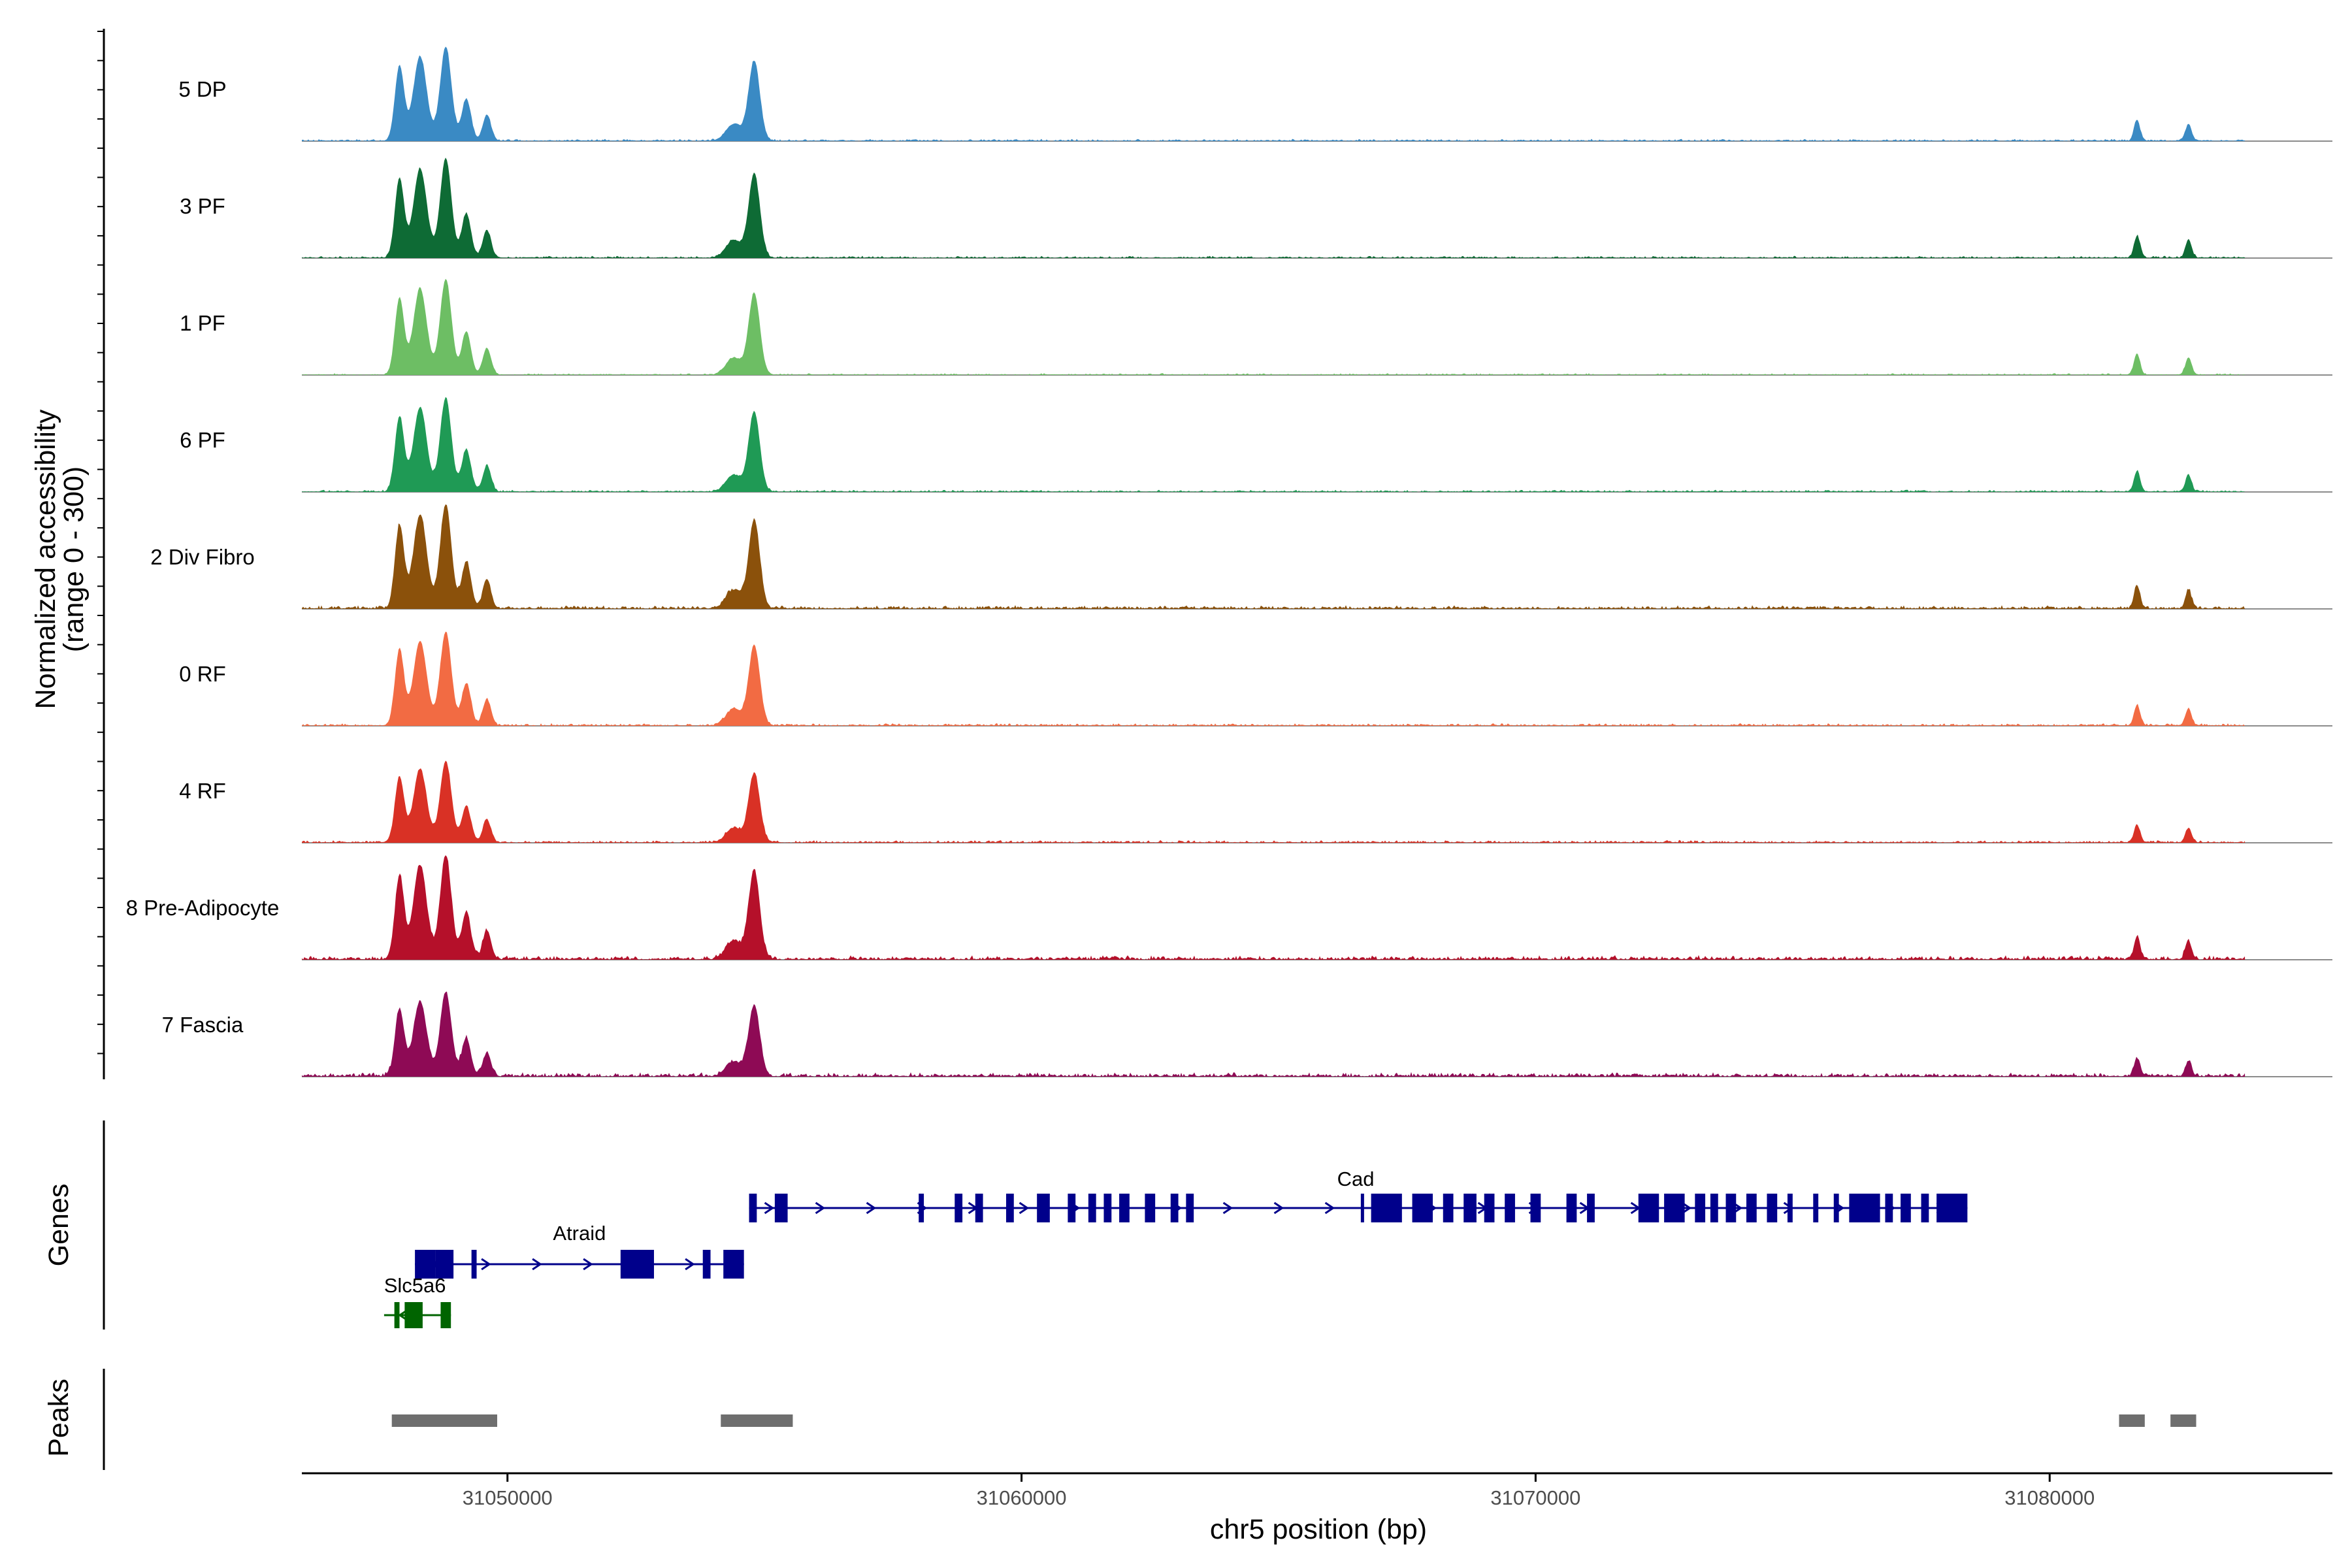  I want to click on track-4: 6 PF, so click(1256, 445).